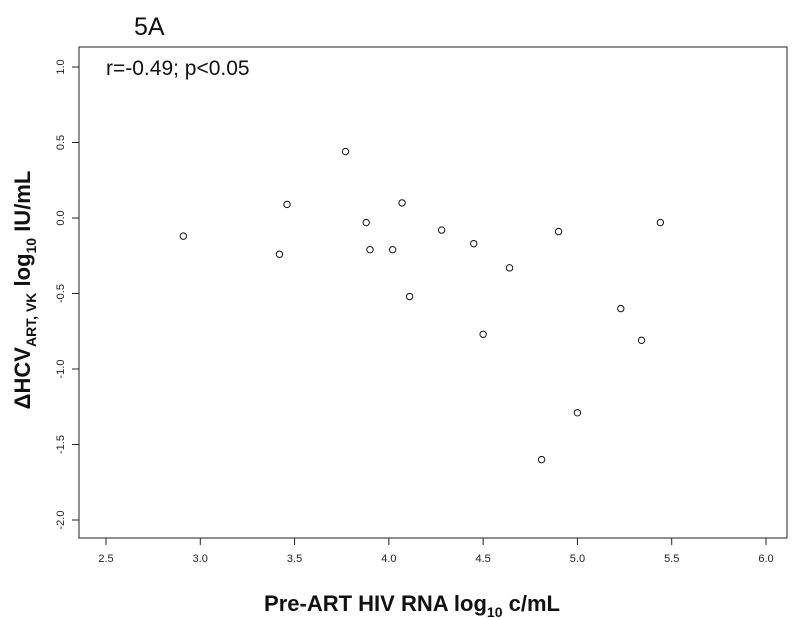  I want to click on y-tick-label: -1.5, so click(61, 444).